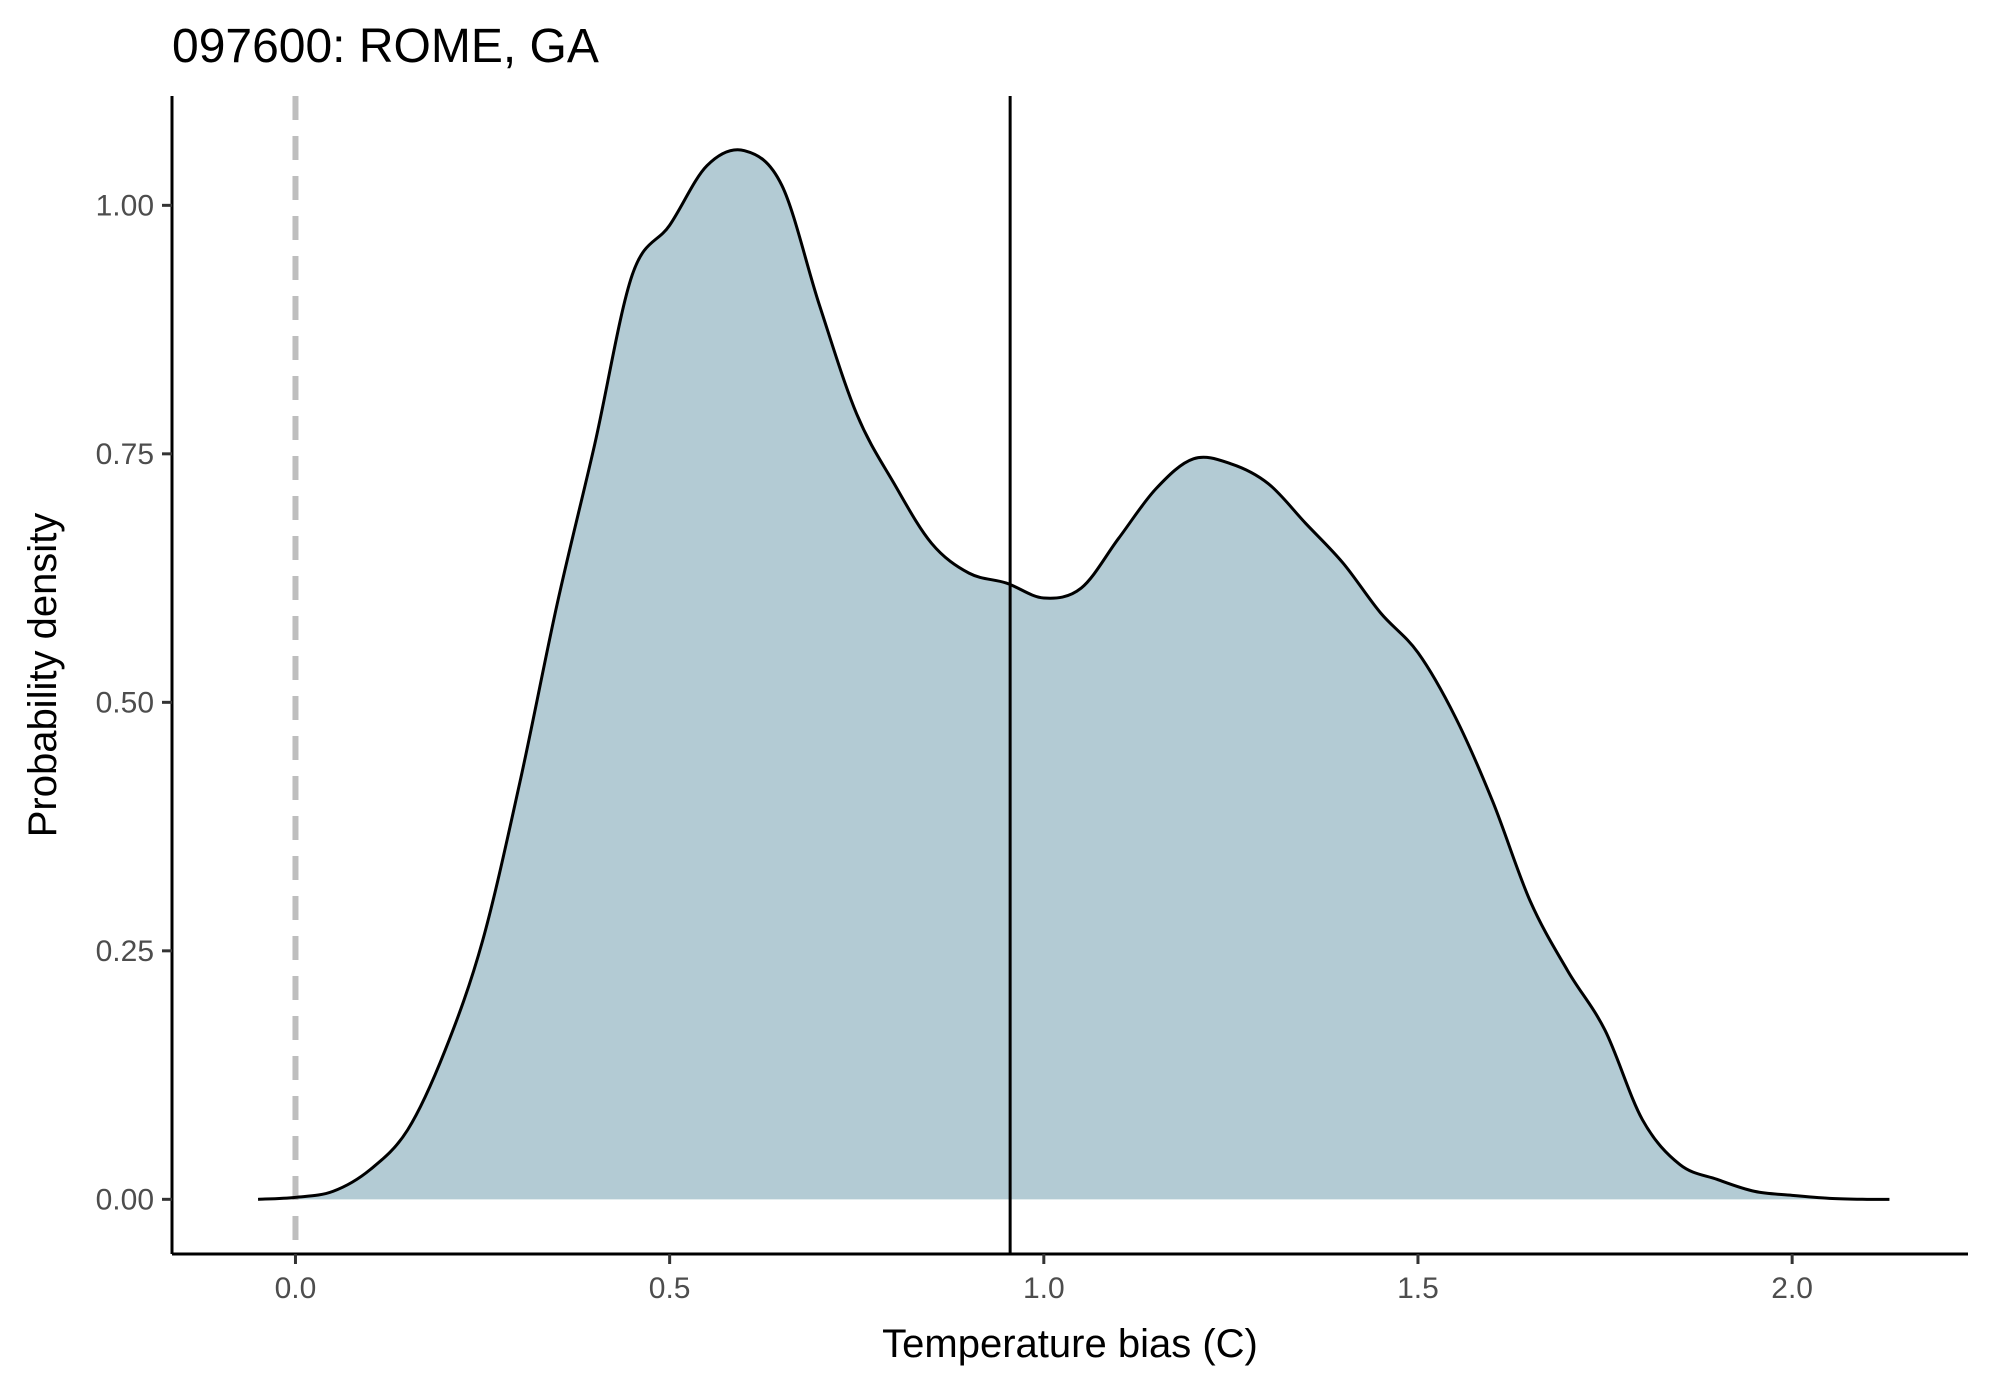  I want to click on x-tick-label: 2.0, so click(1792, 1288).